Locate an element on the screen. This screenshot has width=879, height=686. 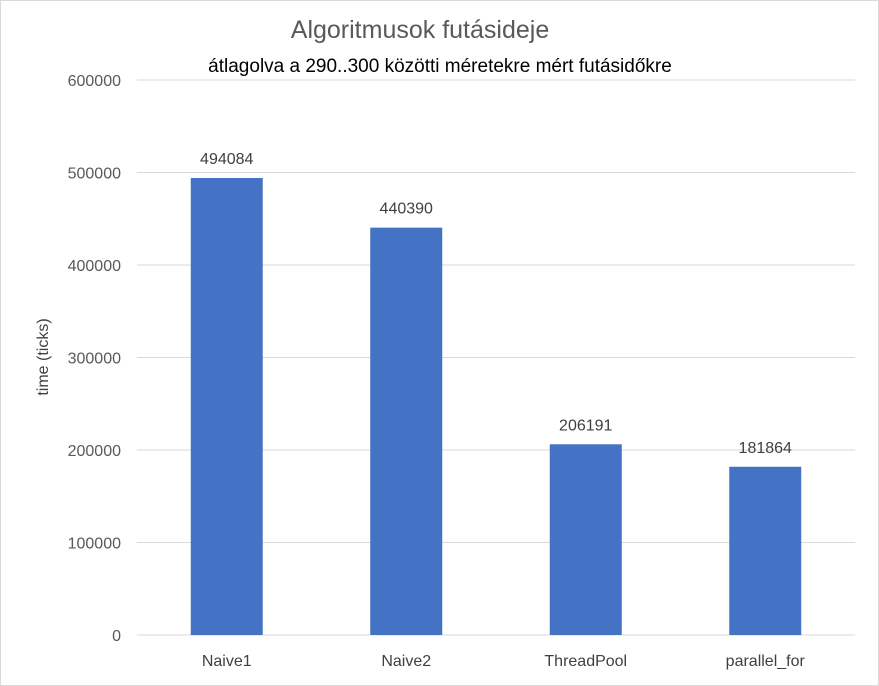
chart-title: Algoritmusok futásideje is located at coordinates (420, 30).